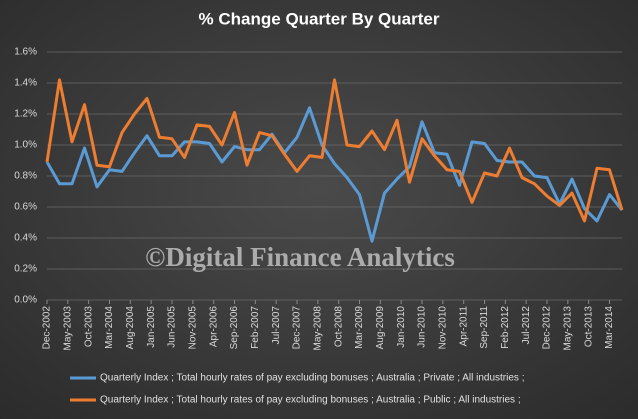 This screenshot has width=638, height=419. I want to click on x-tick-label: May-2003, so click(67, 328).